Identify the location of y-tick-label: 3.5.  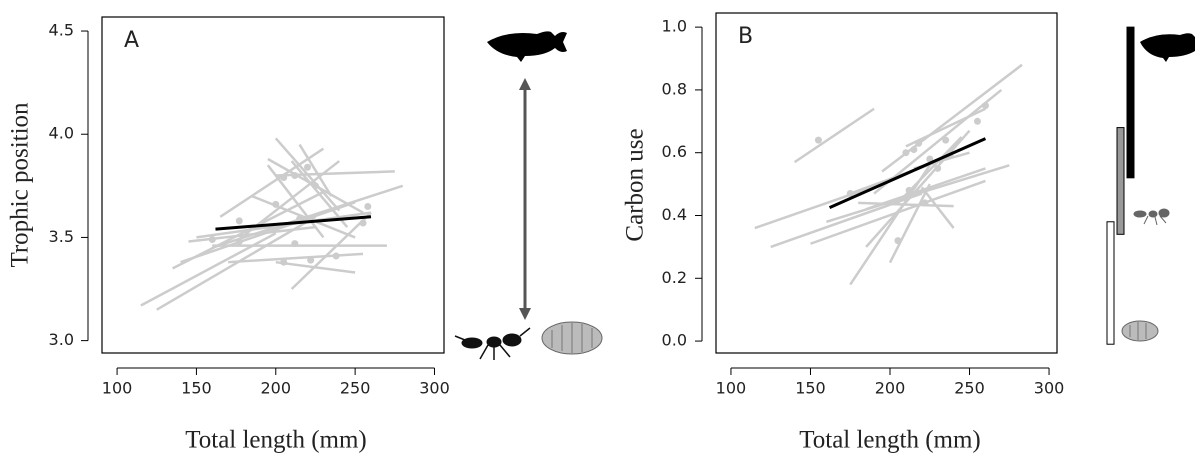
(61, 236).